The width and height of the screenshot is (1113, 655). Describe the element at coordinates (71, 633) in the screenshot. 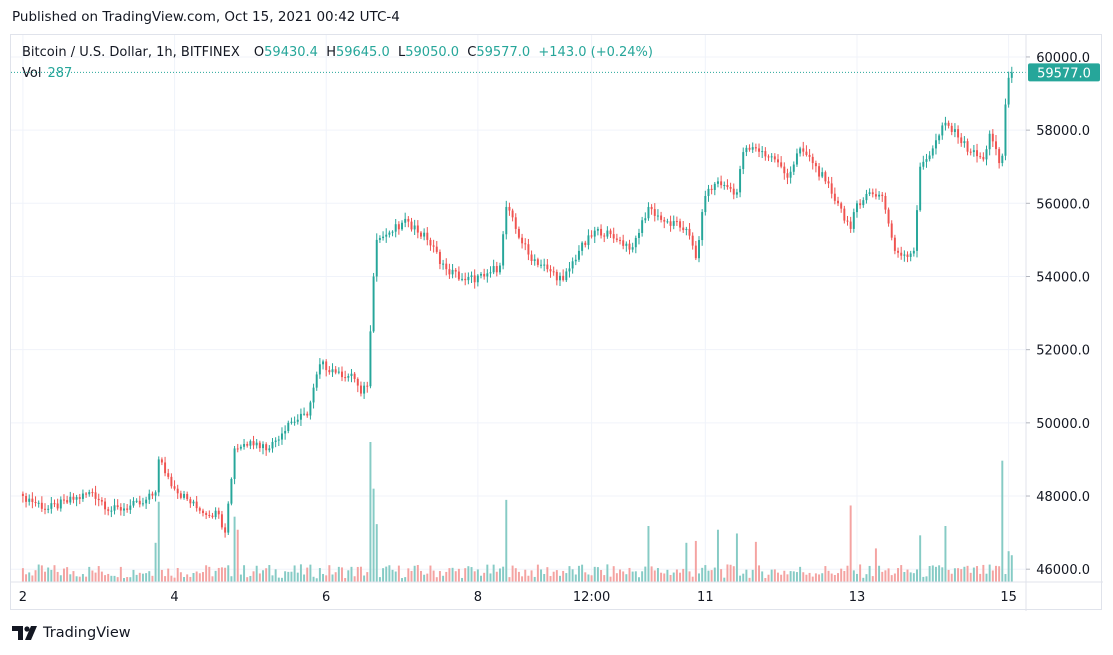

I see `tradingview-logo: TradingView` at that location.